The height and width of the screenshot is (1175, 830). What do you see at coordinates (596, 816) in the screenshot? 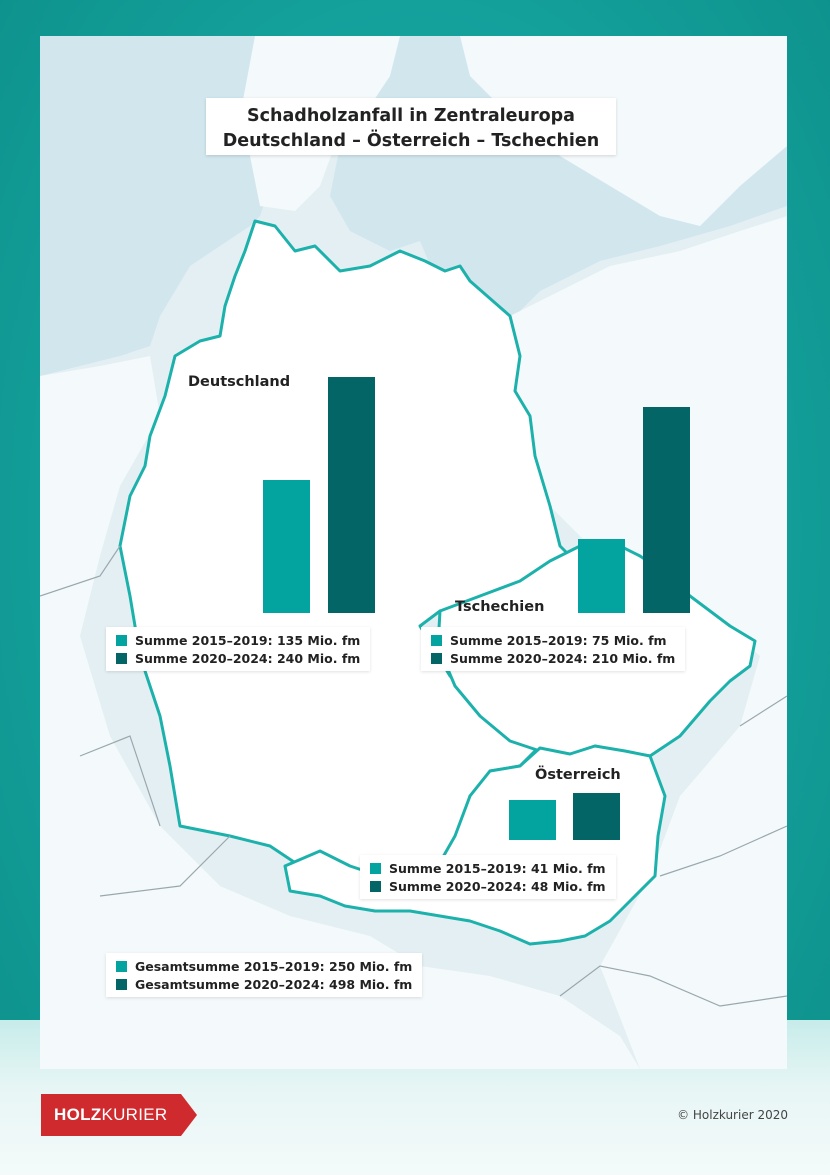
I see `bar-at-2020-2024` at bounding box center [596, 816].